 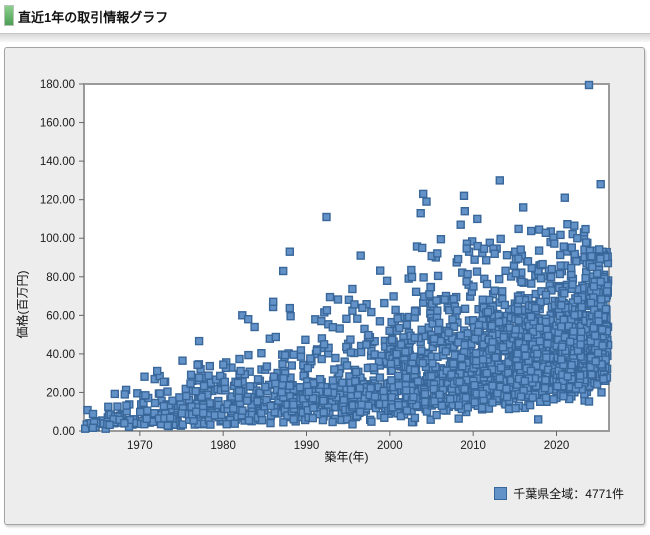 What do you see at coordinates (57, 85) in the screenshot?
I see `svg-text: 180.00` at bounding box center [57, 85].